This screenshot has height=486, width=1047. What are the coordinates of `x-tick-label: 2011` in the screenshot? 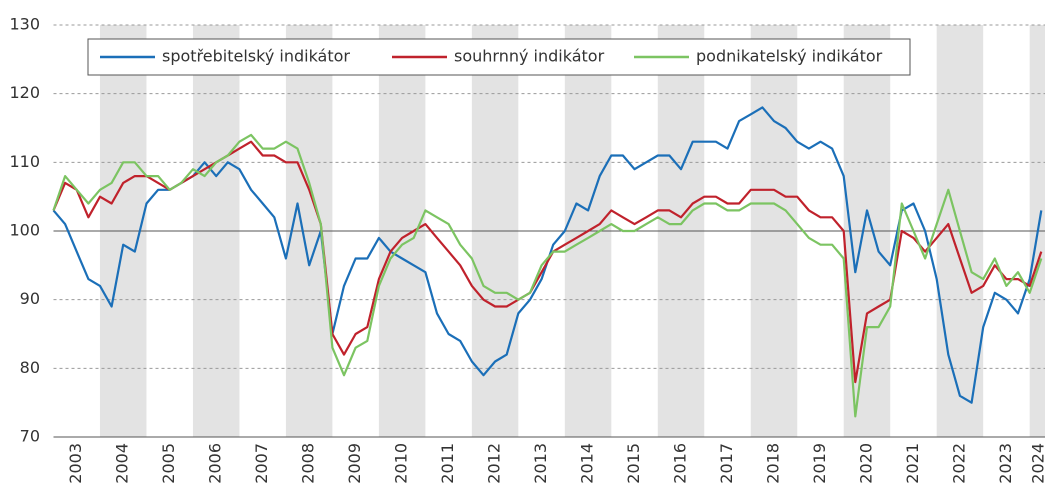 It's located at (447, 463).